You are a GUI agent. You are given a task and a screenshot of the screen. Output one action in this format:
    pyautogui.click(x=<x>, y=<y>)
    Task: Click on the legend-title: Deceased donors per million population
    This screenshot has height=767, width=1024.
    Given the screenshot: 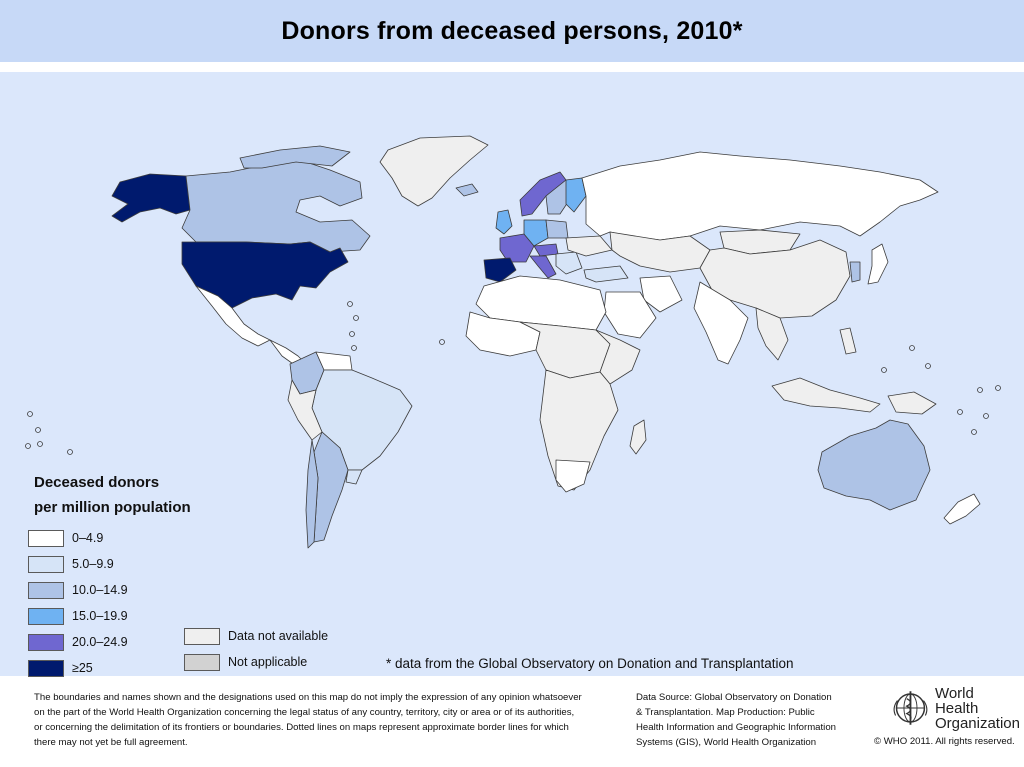 What is the action you would take?
    pyautogui.click(x=201, y=495)
    